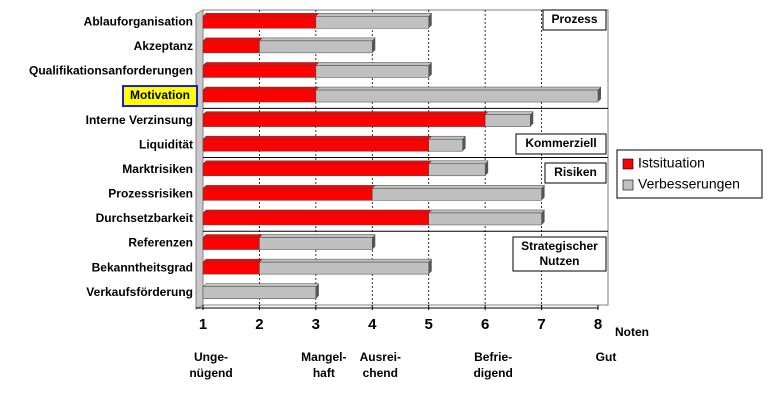  I want to click on x-tick-label: 2, so click(259, 324).